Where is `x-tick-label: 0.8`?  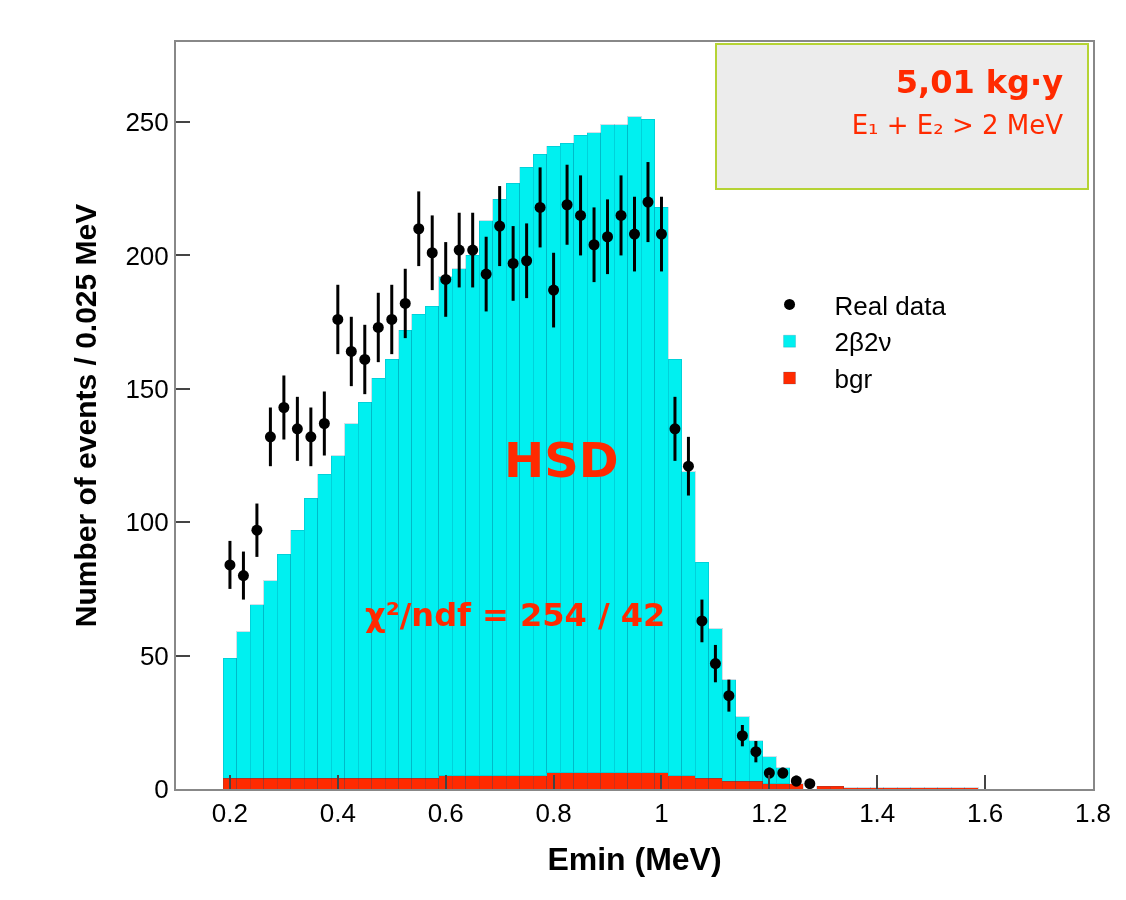
x-tick-label: 0.8 is located at coordinates (553, 813).